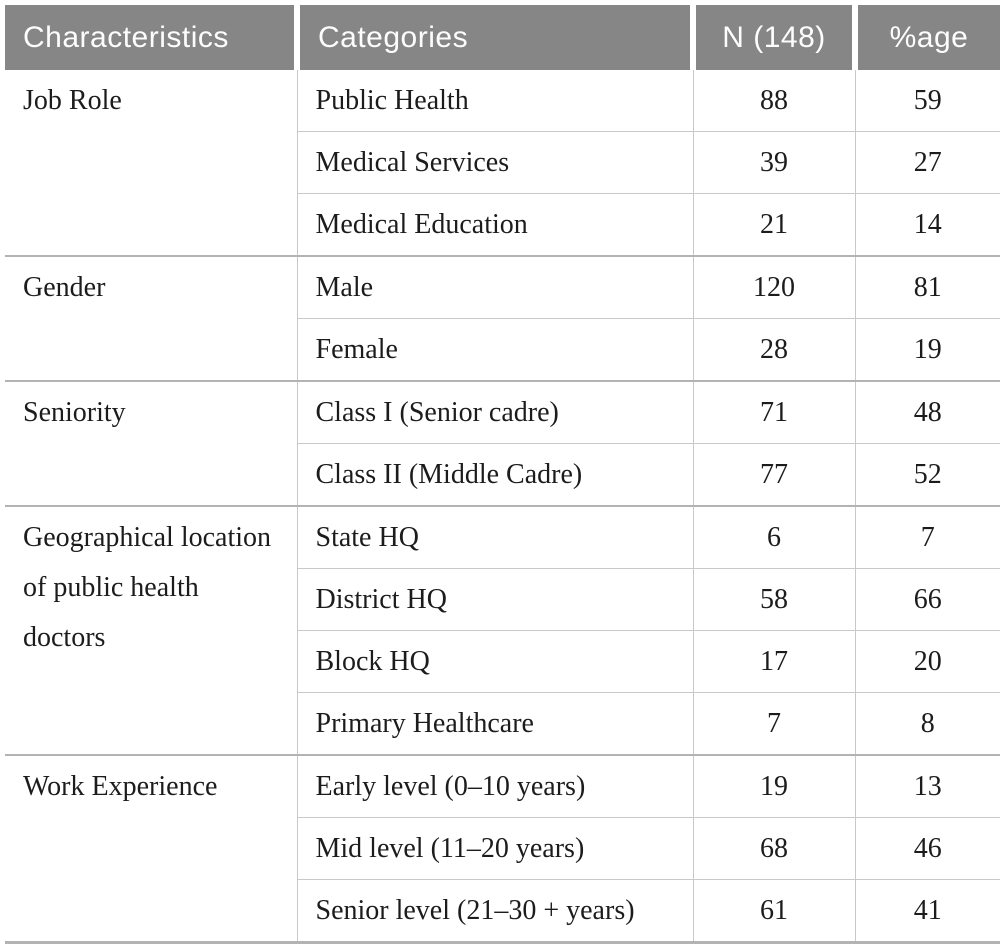  What do you see at coordinates (494, 224) in the screenshot?
I see `category-cell: Medical Education` at bounding box center [494, 224].